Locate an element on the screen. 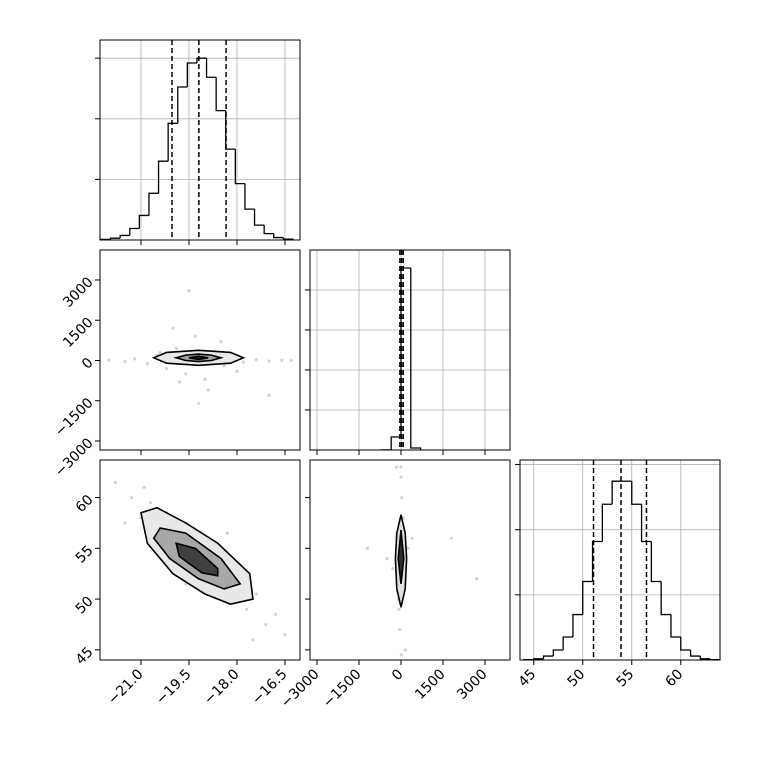  x-tick-label: −1500 is located at coordinates (342, 688).